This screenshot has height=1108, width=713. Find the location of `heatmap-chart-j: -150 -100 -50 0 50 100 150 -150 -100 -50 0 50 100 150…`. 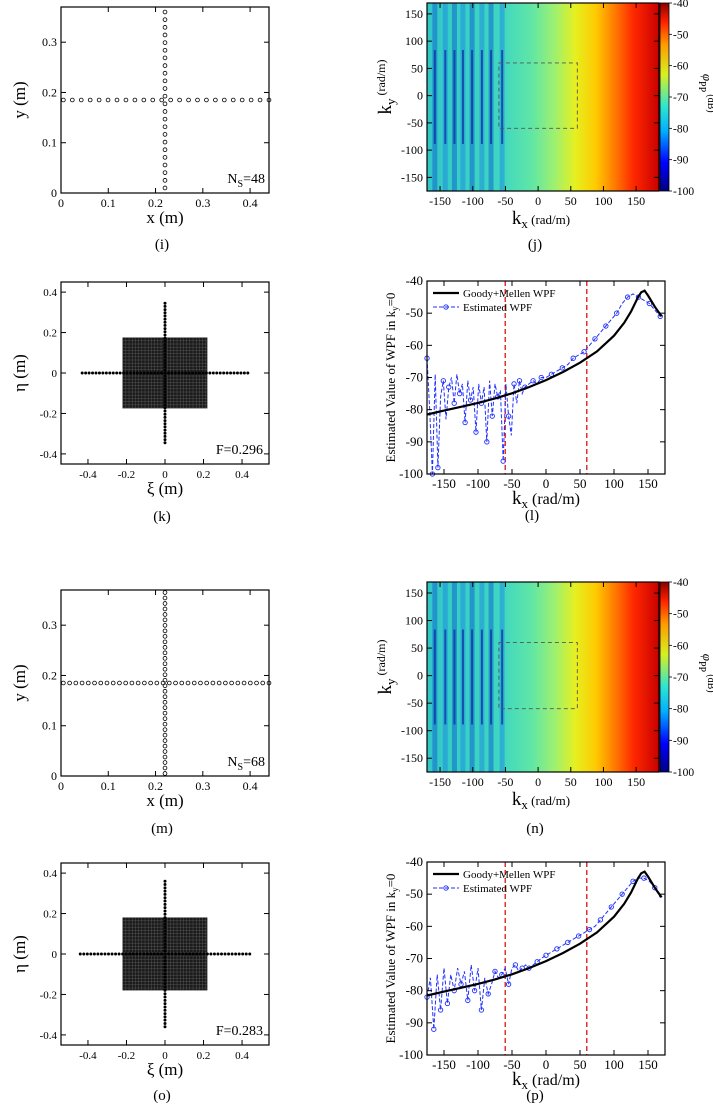

heatmap-chart-j: -150 -100 -50 0 50 100 150 -150 -100 -50 0 50 100 150… is located at coordinates (543, 115).